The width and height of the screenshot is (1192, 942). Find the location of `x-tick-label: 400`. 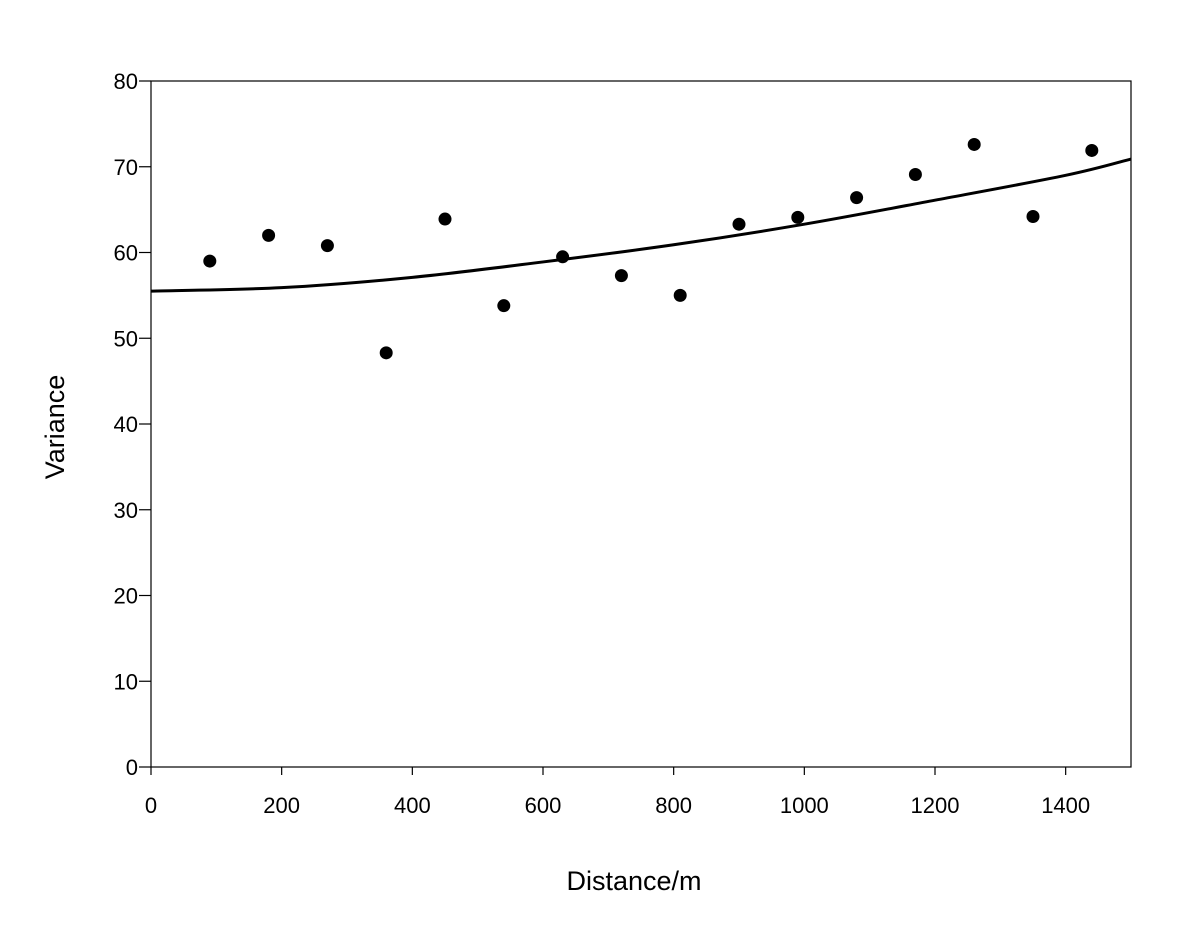

x-tick-label: 400 is located at coordinates (412, 805).